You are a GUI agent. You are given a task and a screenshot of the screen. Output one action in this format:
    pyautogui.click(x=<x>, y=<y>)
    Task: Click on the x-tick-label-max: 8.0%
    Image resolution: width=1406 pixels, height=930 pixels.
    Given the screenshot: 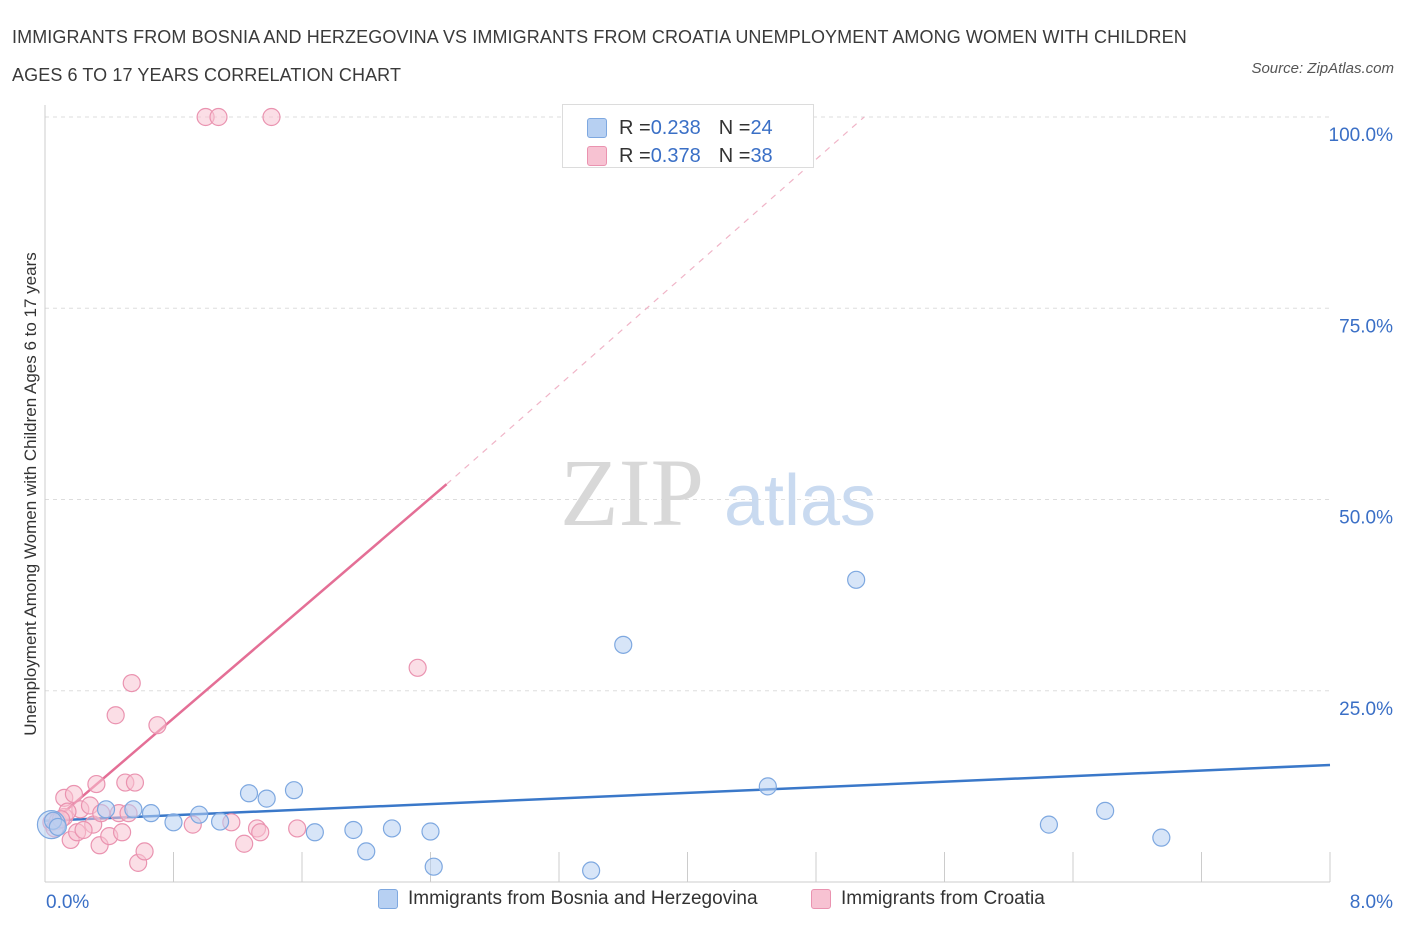 What is the action you would take?
    pyautogui.click(x=1371, y=902)
    